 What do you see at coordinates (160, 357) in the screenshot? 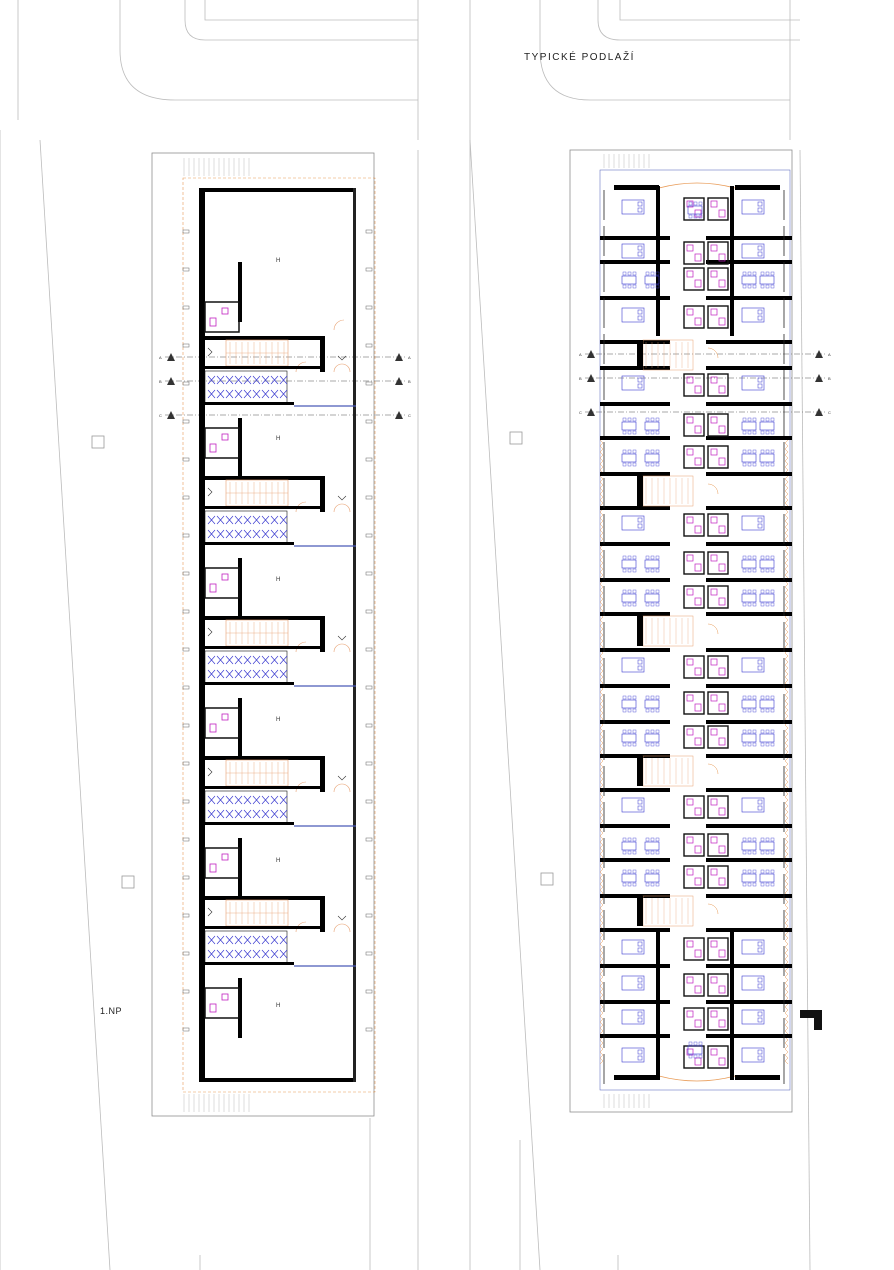
I see `section-marker-label: A` at bounding box center [160, 357].